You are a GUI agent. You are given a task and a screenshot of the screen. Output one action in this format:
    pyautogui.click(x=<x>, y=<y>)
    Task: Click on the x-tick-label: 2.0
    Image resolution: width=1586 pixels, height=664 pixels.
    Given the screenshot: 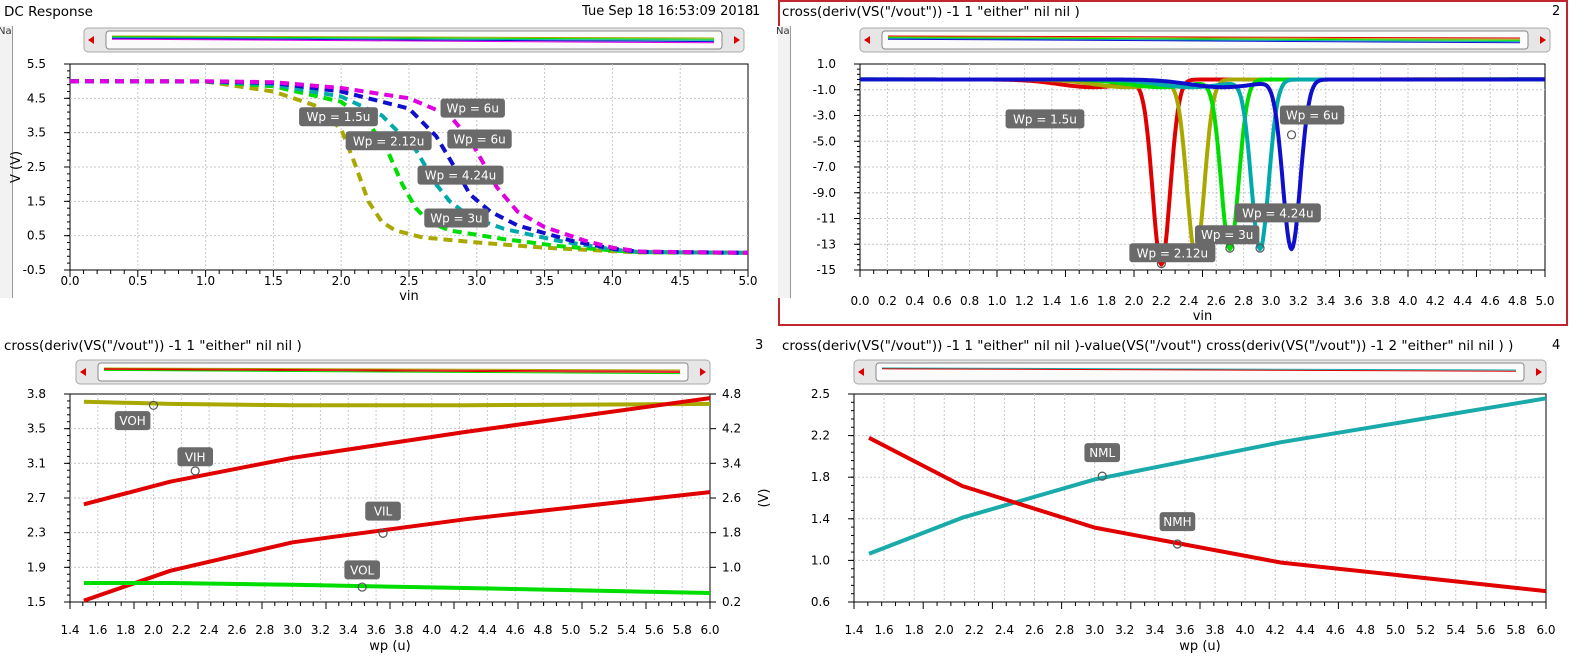 What is the action you would take?
    pyautogui.click(x=341, y=281)
    